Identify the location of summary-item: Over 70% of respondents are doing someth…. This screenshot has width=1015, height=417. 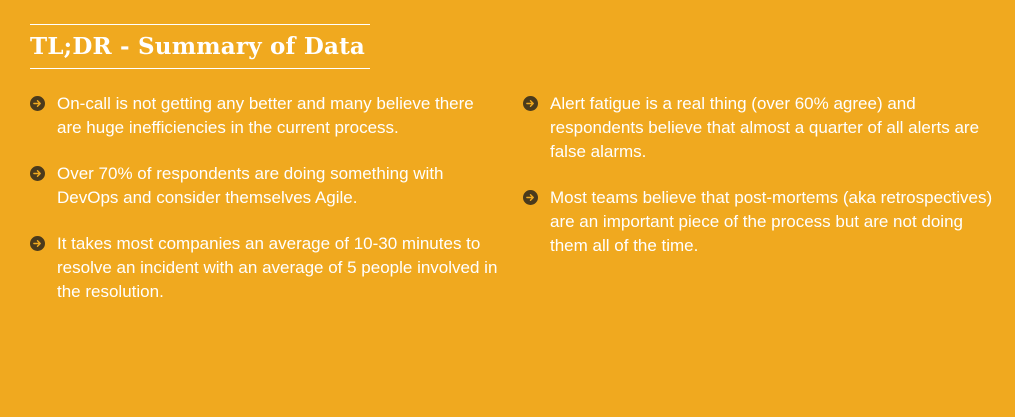
(265, 186).